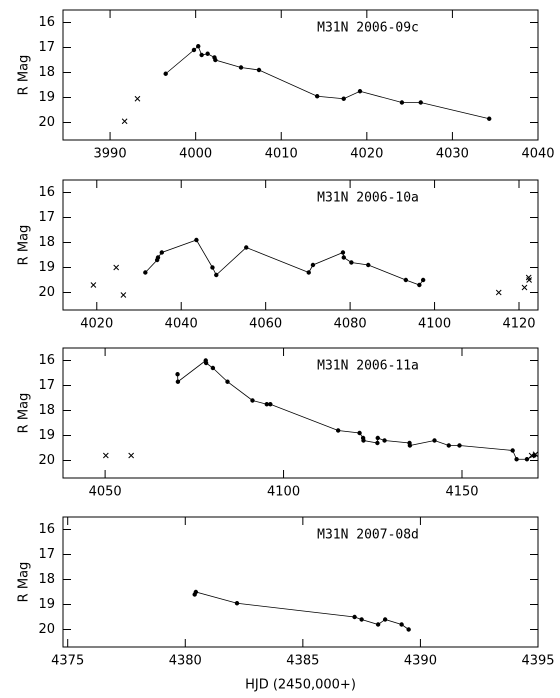 The height and width of the screenshot is (698, 560). What do you see at coordinates (67, 661) in the screenshot?
I see `x-tick-label: 4375` at bounding box center [67, 661].